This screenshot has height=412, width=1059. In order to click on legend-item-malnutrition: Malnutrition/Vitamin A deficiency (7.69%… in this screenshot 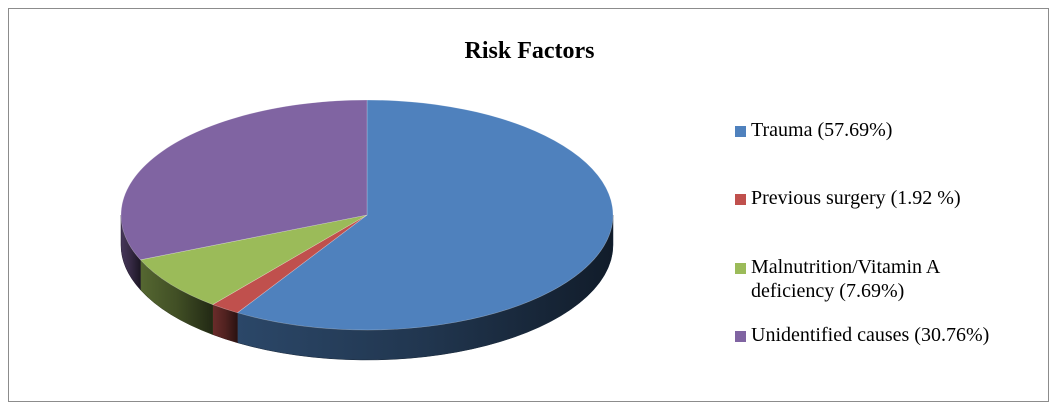, I will do `click(855, 279)`.